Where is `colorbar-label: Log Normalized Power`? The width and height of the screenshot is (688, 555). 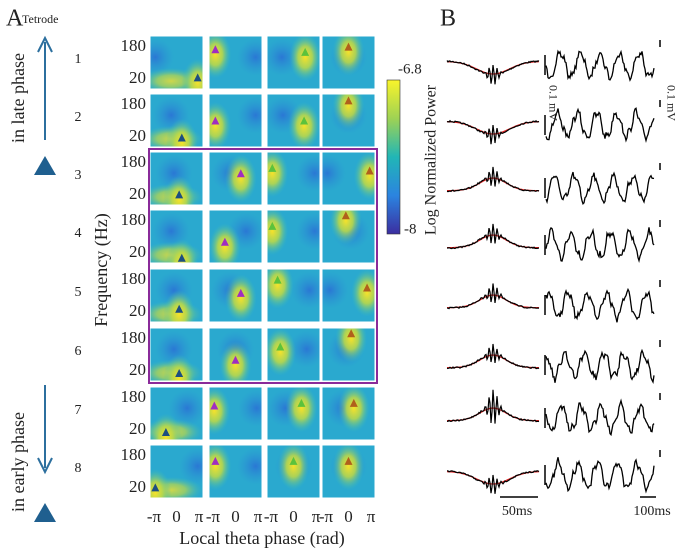
colorbar-label: Log Normalized Power is located at coordinates (431, 159).